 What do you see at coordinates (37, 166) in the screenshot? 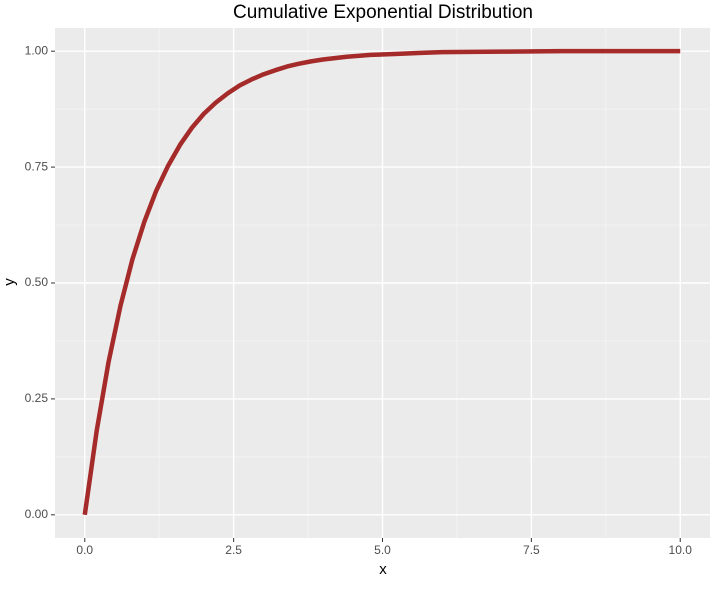
I see `y-tick-label: 0.75` at bounding box center [37, 166].